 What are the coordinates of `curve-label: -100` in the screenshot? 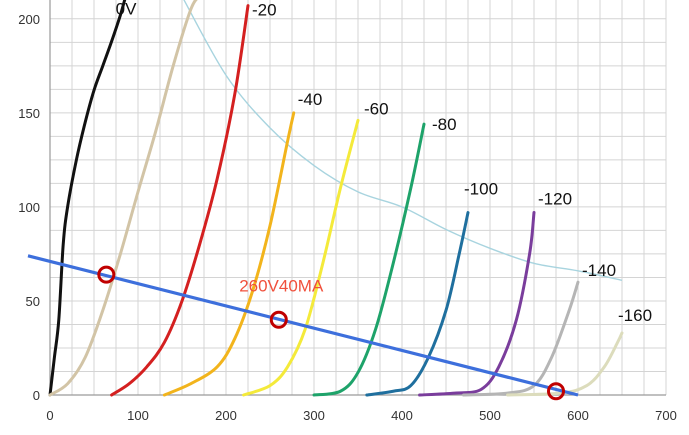 It's located at (481, 189).